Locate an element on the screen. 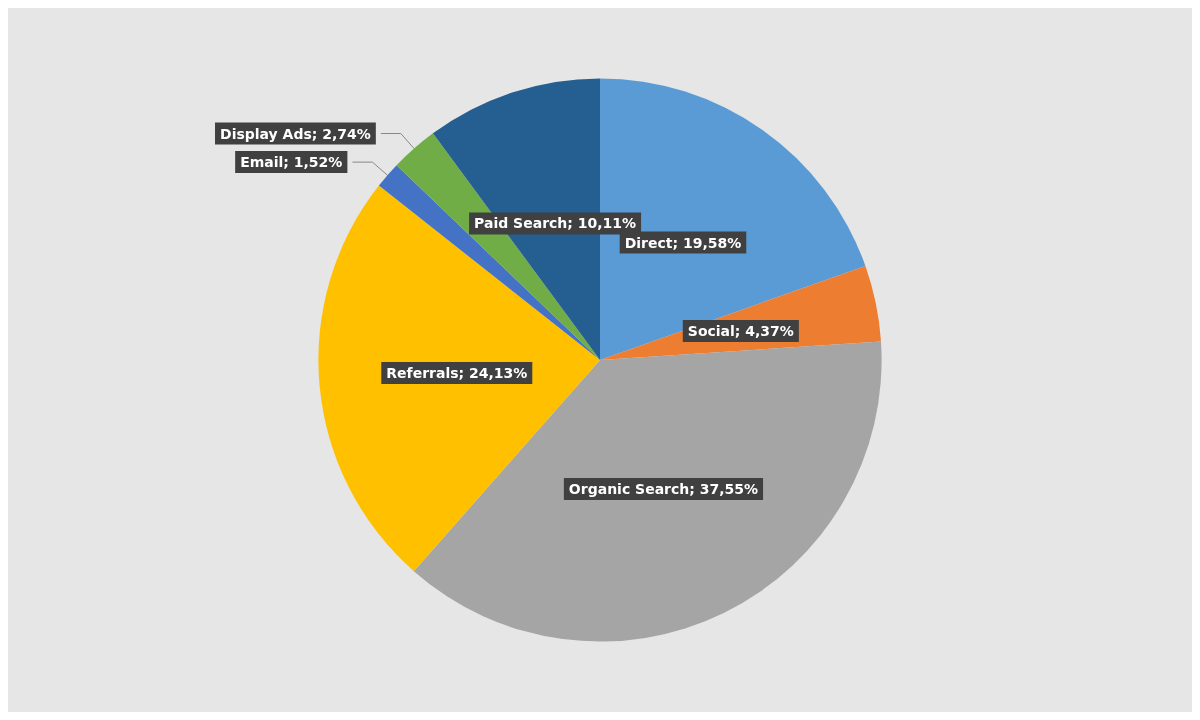 The height and width of the screenshot is (720, 1200). slice-label: Direct; 19,58% is located at coordinates (683, 242).